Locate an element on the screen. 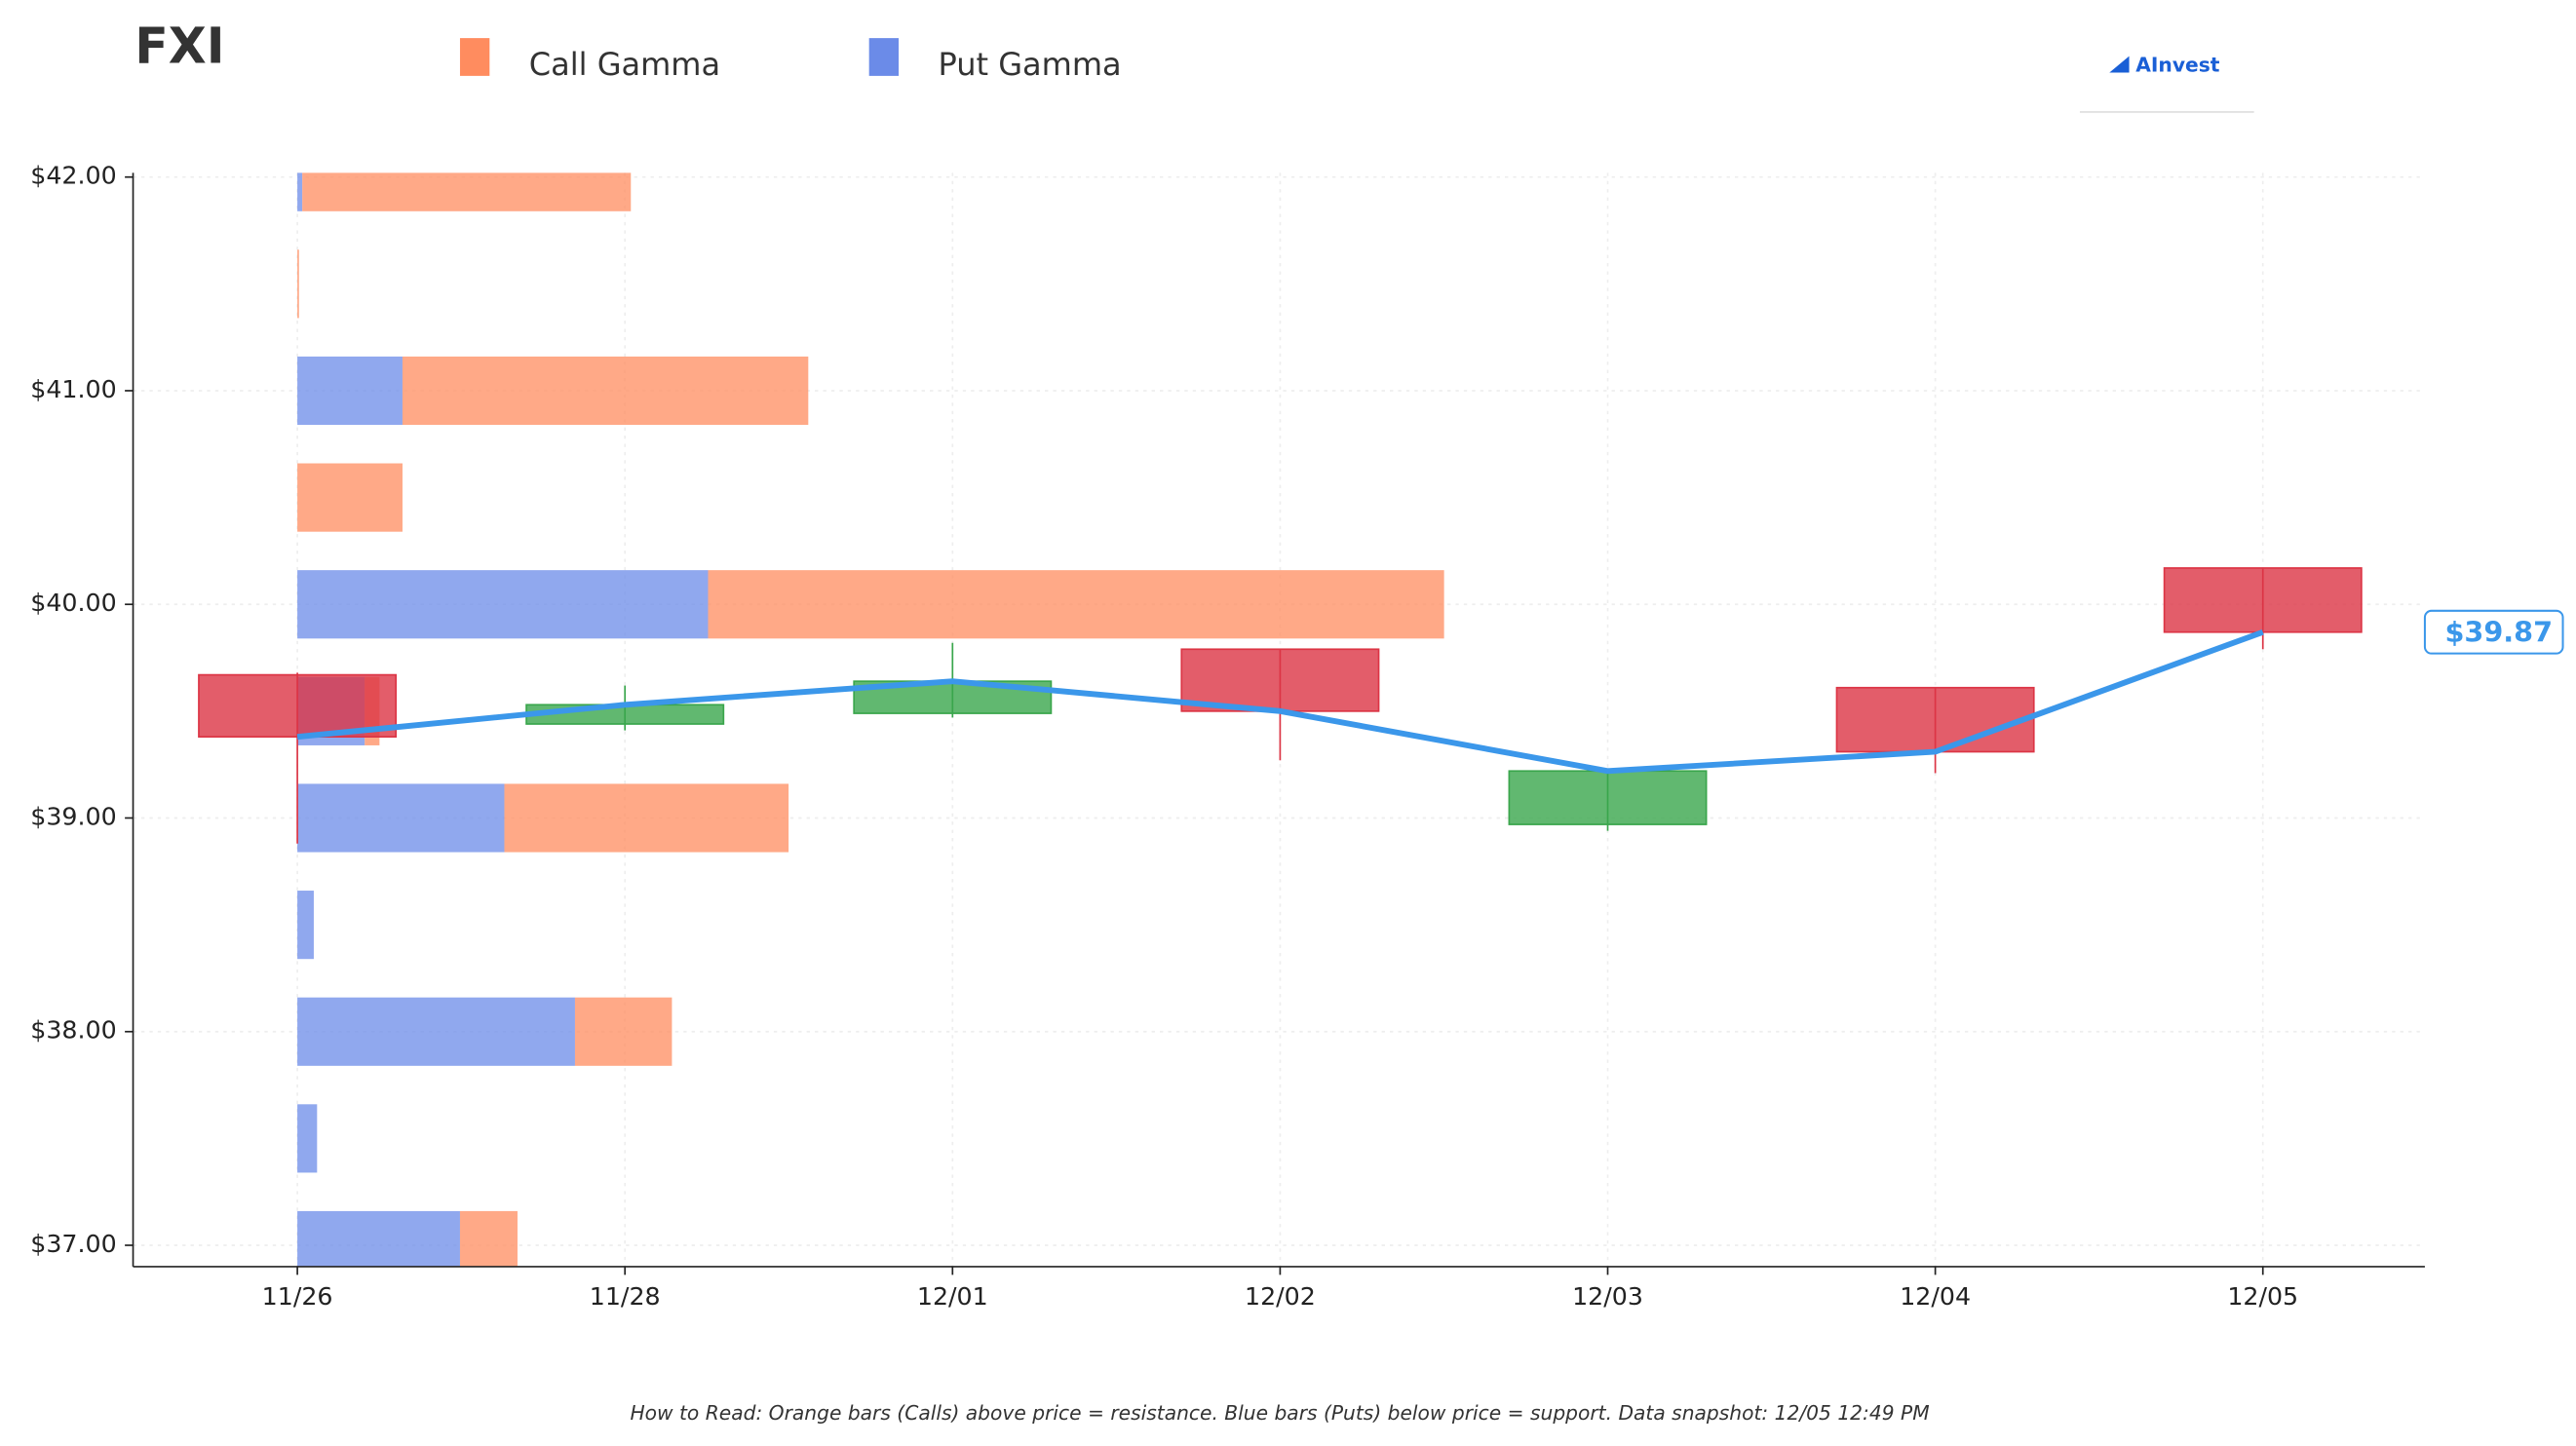  x-tick-label: 11/28 is located at coordinates (625, 1296).